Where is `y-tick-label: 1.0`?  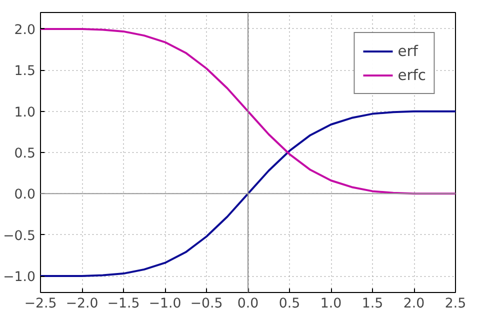
y-tick-label: 1.0 is located at coordinates (25, 112).